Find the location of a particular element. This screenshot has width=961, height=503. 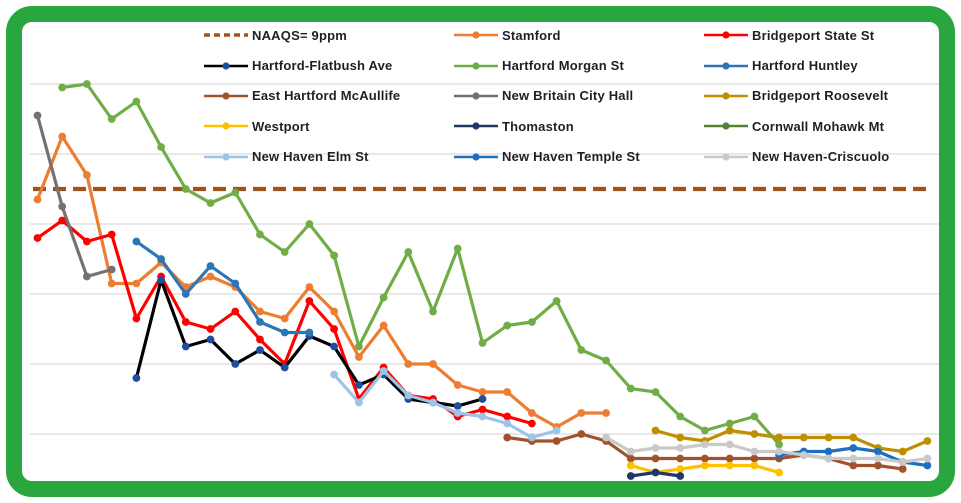

legend-item-bridgeport-state-st: Bridgeport State St is located at coordinates (828, 35).